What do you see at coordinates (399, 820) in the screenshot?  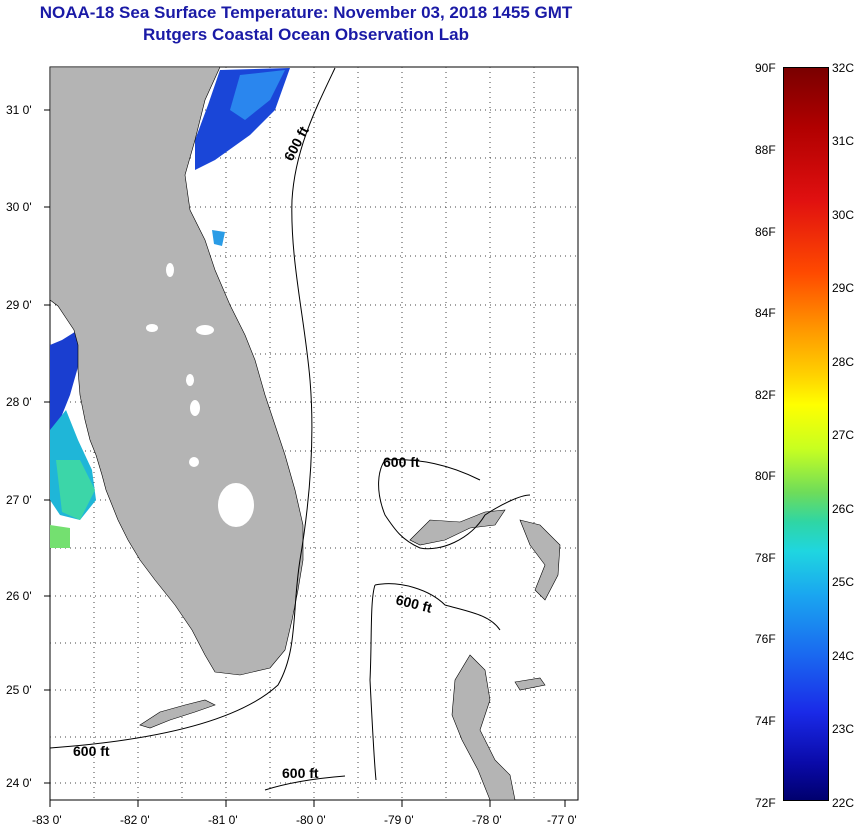 I see `lon-label: -79 0'` at bounding box center [399, 820].